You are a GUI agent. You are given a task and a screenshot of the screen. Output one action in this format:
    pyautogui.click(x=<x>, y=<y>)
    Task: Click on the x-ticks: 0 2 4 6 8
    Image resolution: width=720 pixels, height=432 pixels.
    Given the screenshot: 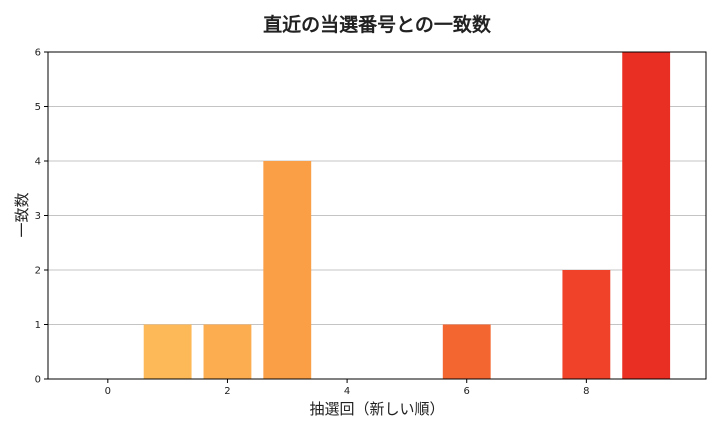 What is the action you would take?
    pyautogui.click(x=347, y=388)
    